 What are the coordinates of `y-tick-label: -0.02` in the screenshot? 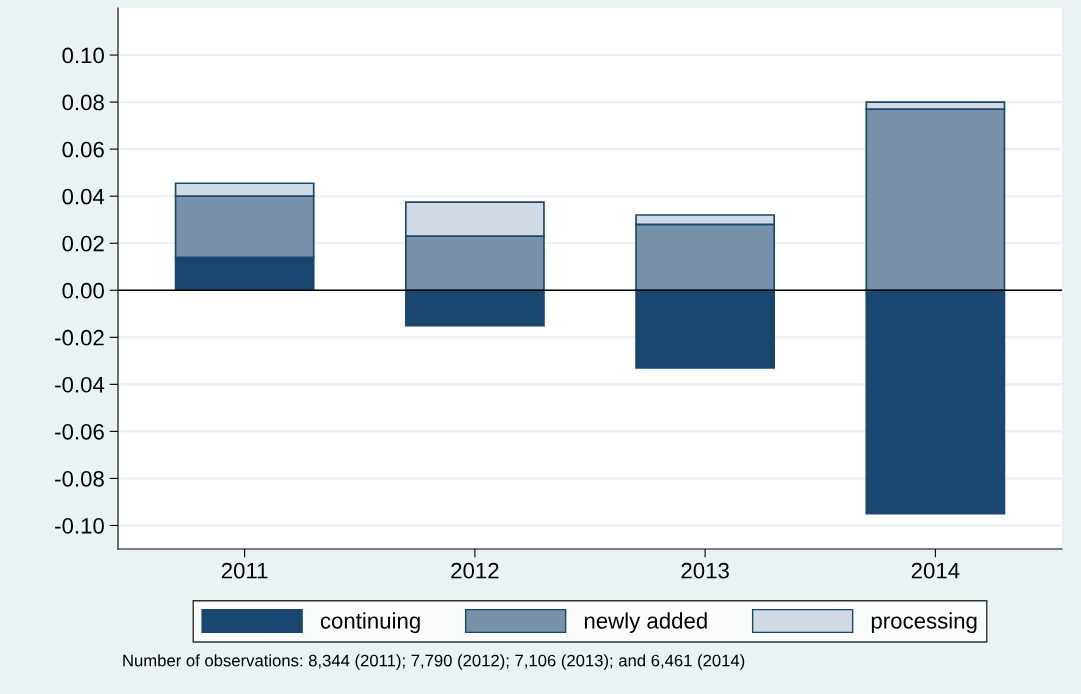 It's located at (79, 337).